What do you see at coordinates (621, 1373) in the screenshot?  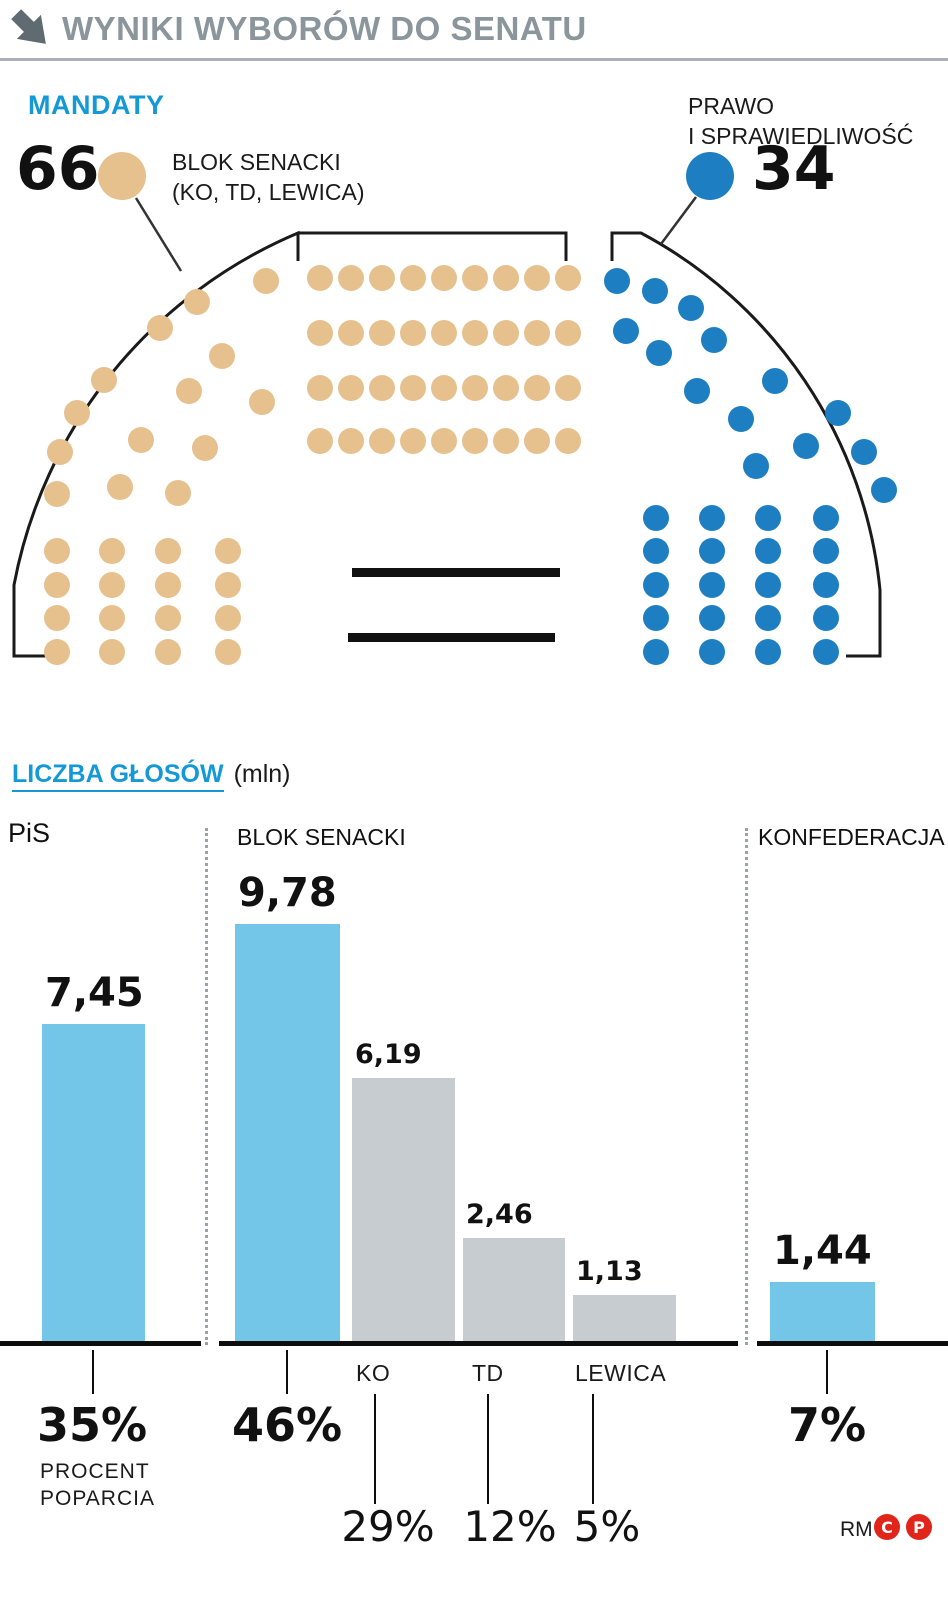 I see `sub-label-lewica: LEWICA` at bounding box center [621, 1373].